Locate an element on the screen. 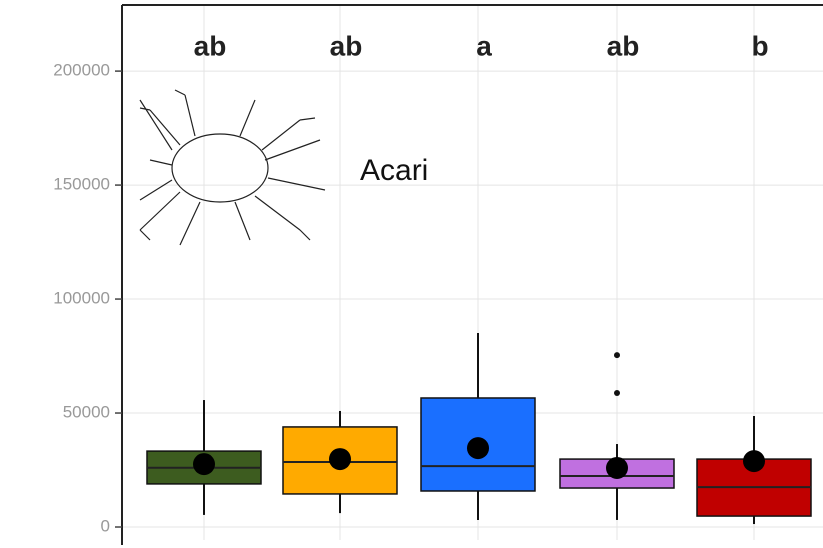 The height and width of the screenshot is (548, 823). significance-letter: b is located at coordinates (759, 45).